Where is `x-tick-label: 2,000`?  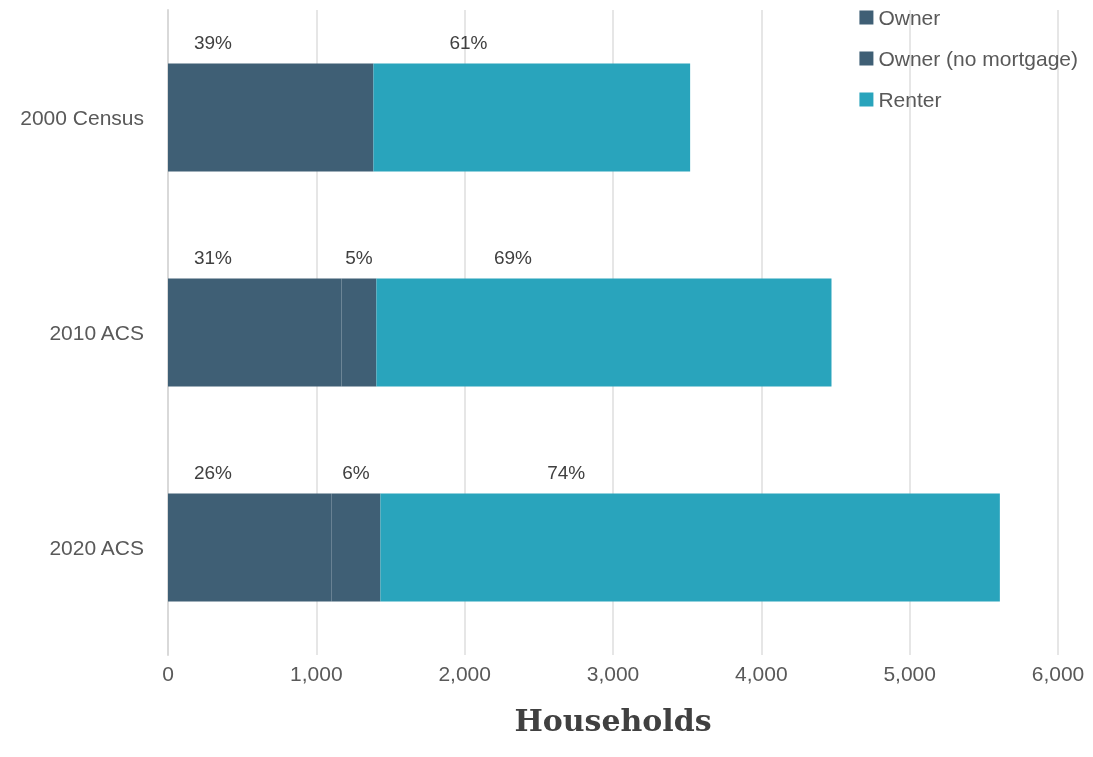 x-tick-label: 2,000 is located at coordinates (464, 673).